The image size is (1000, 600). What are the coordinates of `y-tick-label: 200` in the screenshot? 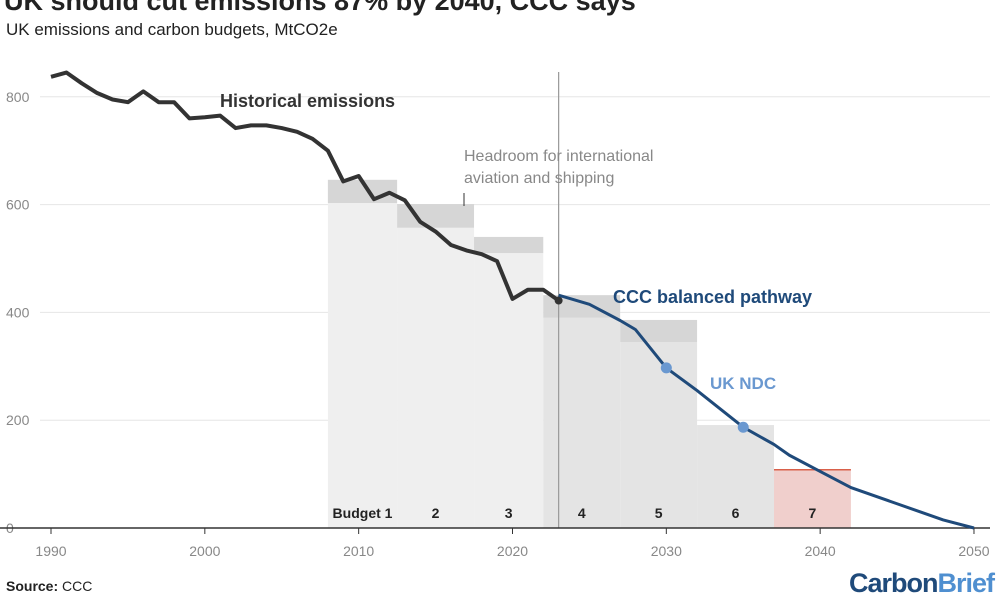 It's located at (18, 420).